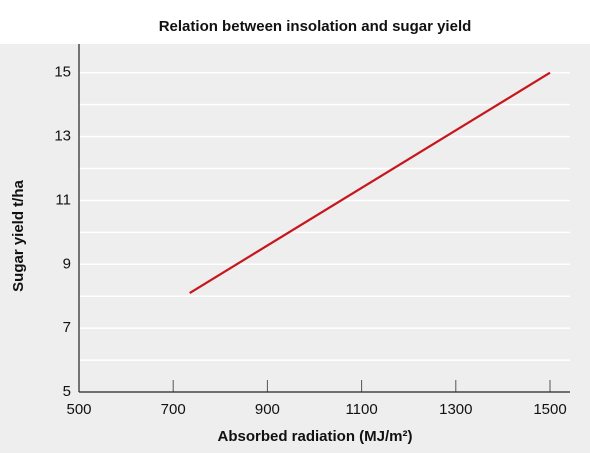 This screenshot has width=590, height=453. What do you see at coordinates (63, 199) in the screenshot?
I see `y-tick-label: 11` at bounding box center [63, 199].